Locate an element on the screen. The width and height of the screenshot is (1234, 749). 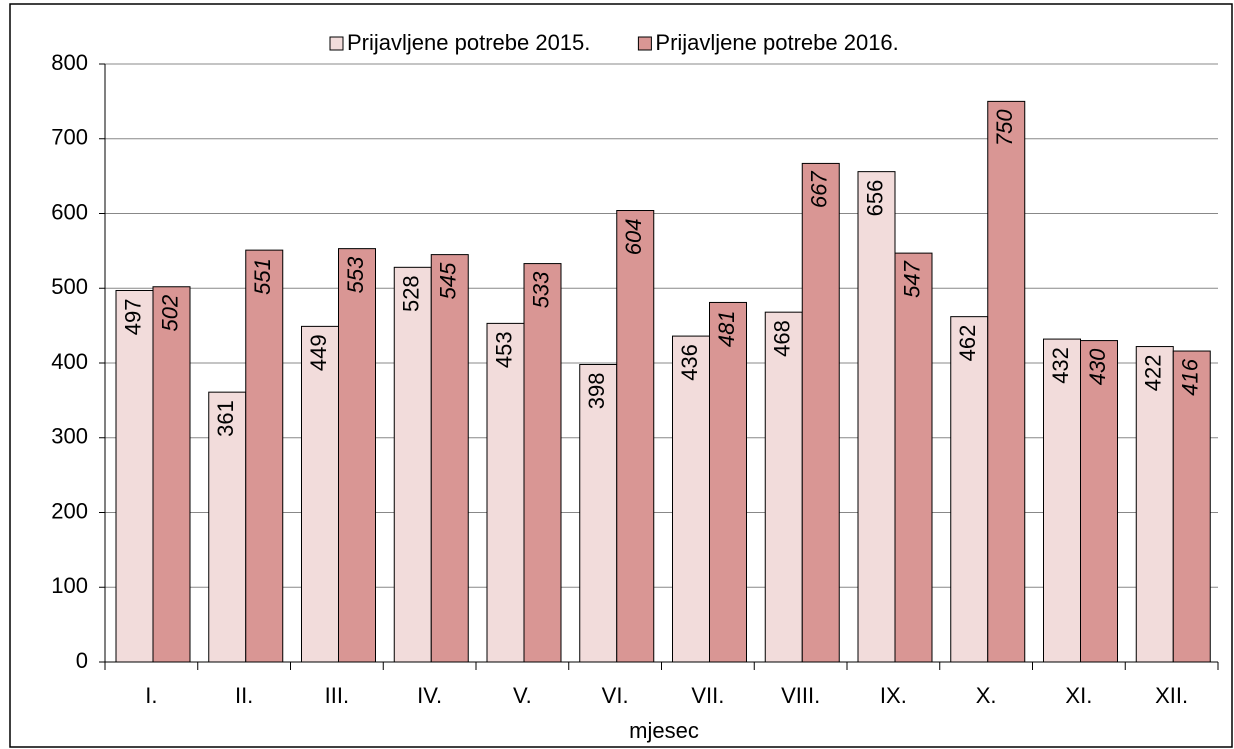
y-tick-label: 300 is located at coordinates (69, 436).